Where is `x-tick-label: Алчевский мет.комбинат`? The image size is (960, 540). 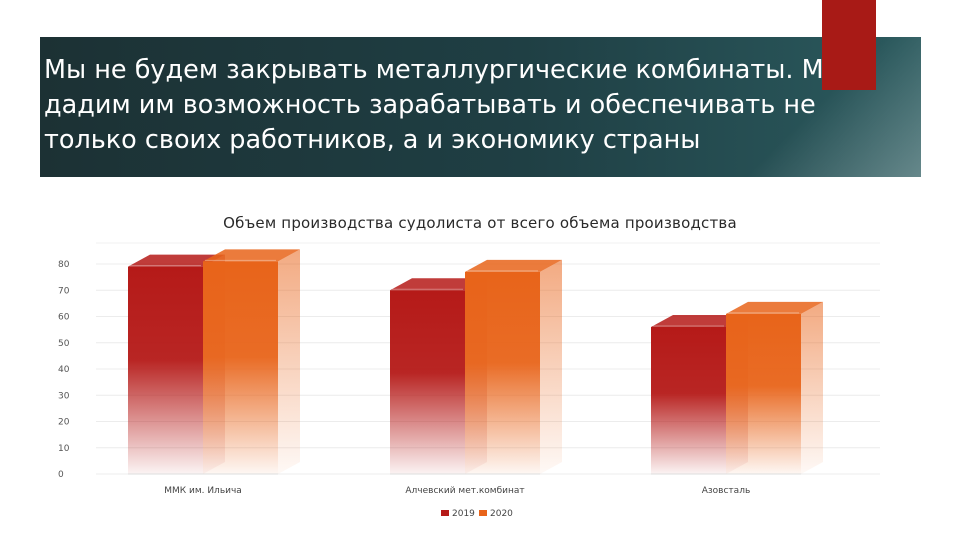 x-tick-label: Алчевский мет.комбинат is located at coordinates (464, 491).